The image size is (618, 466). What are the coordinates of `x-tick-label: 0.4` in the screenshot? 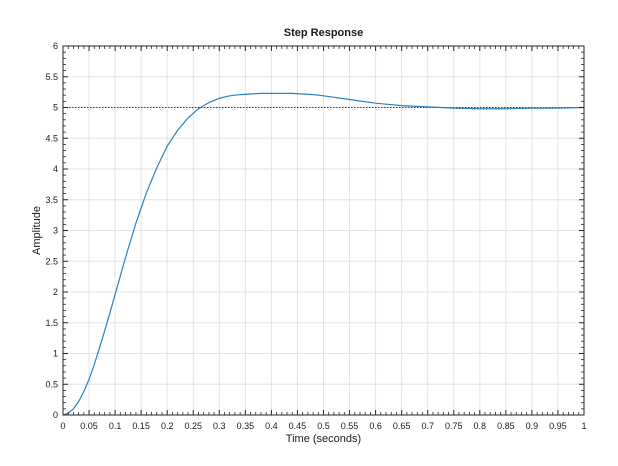 It's located at (271, 426).